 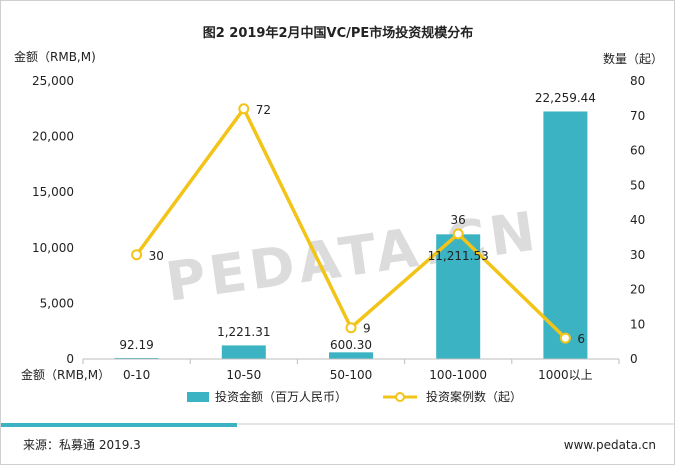 I want to click on y-right-tick-label: 80, so click(x=637, y=81).